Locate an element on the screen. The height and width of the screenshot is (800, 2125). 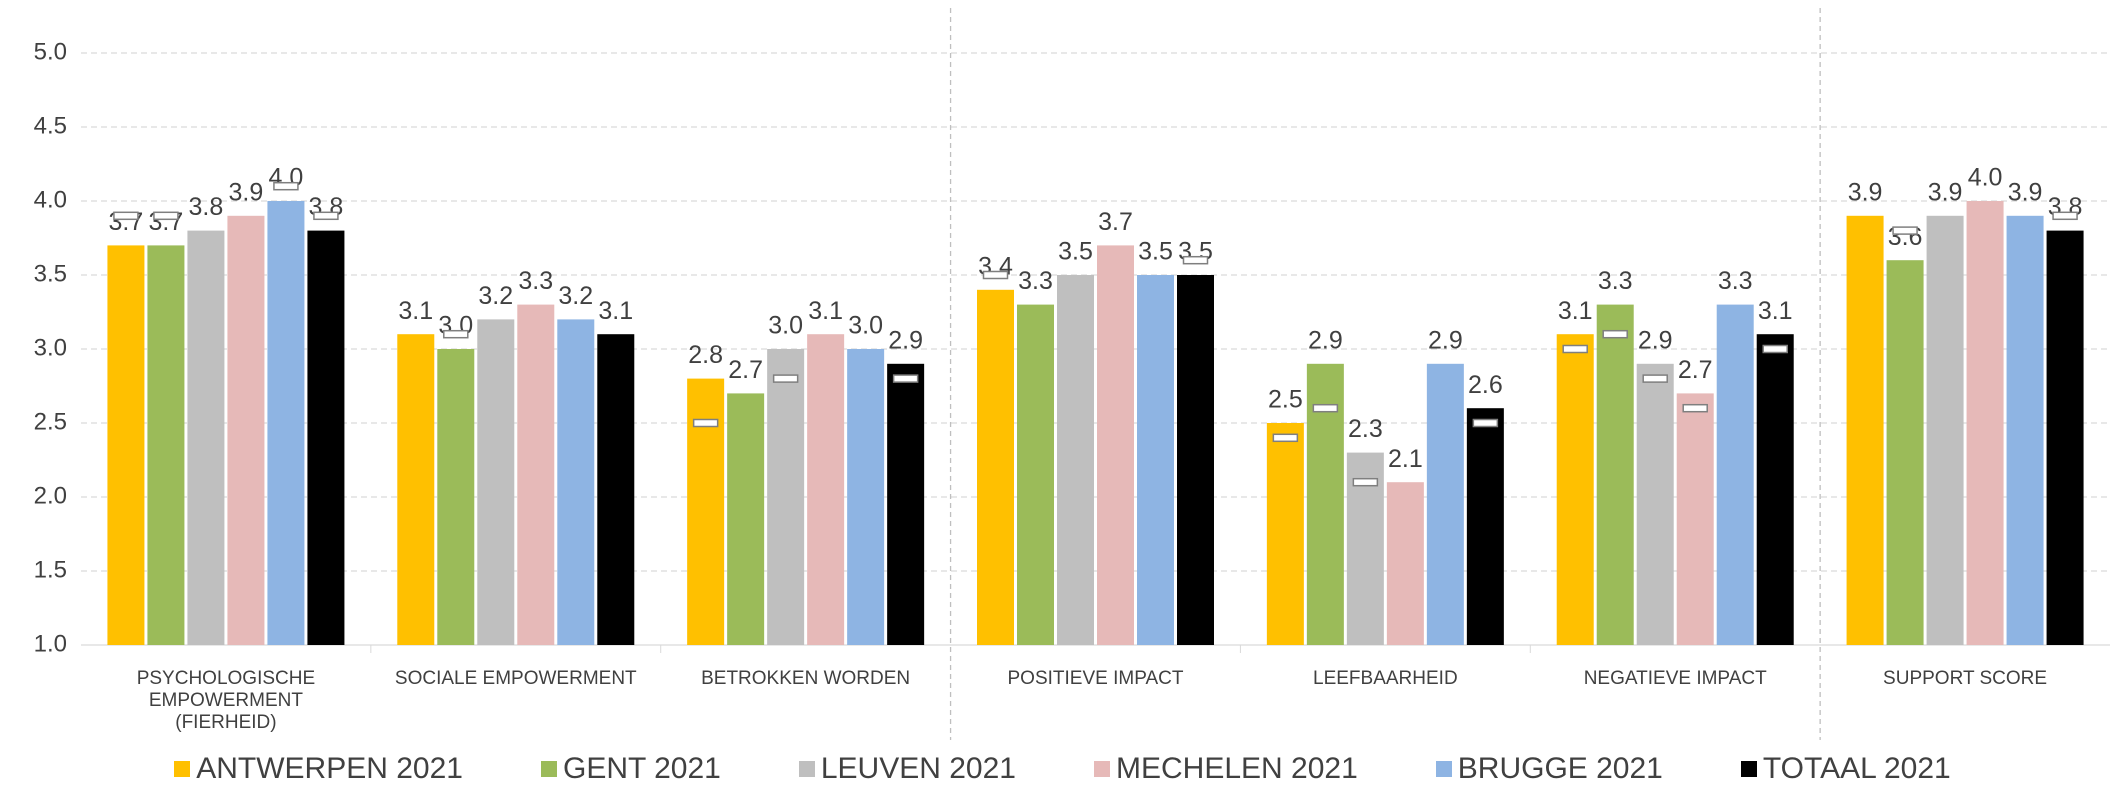
y-tick-label: 4.5 is located at coordinates (50, 125).